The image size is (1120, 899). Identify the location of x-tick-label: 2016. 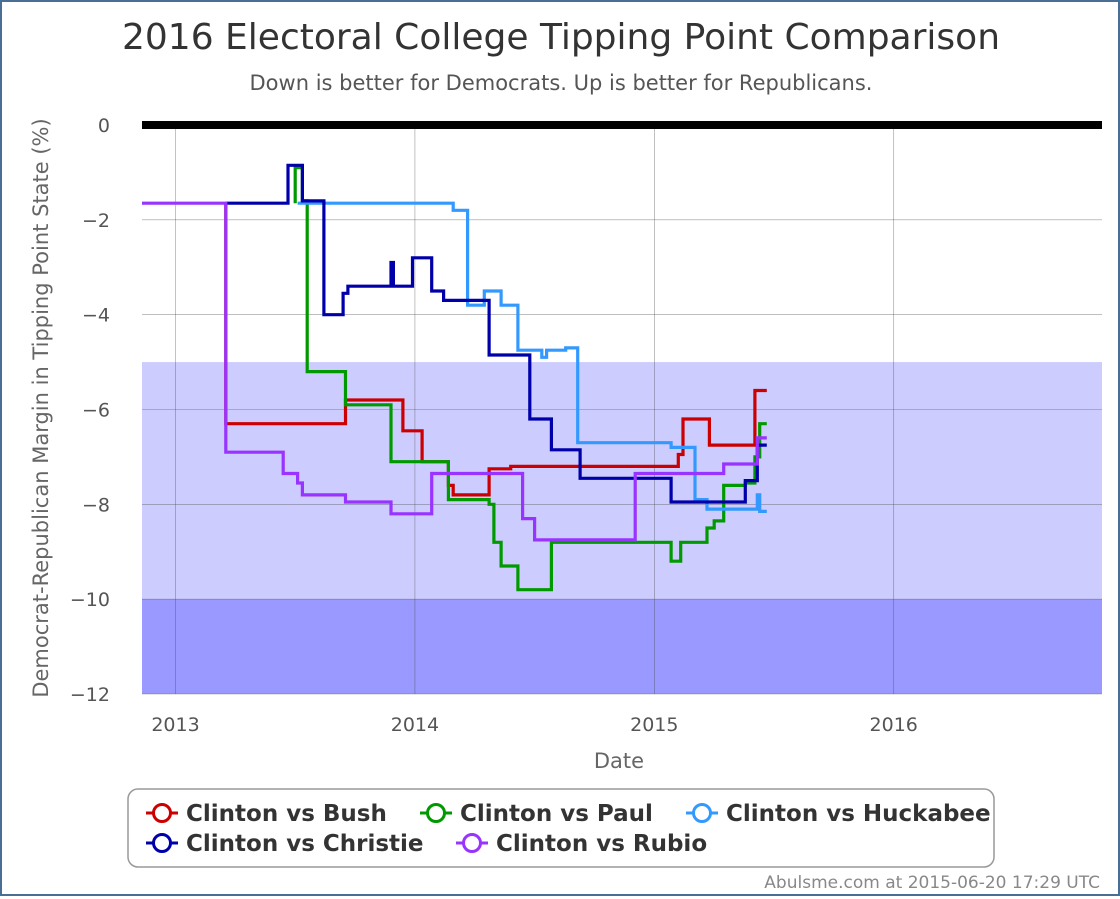
(894, 725).